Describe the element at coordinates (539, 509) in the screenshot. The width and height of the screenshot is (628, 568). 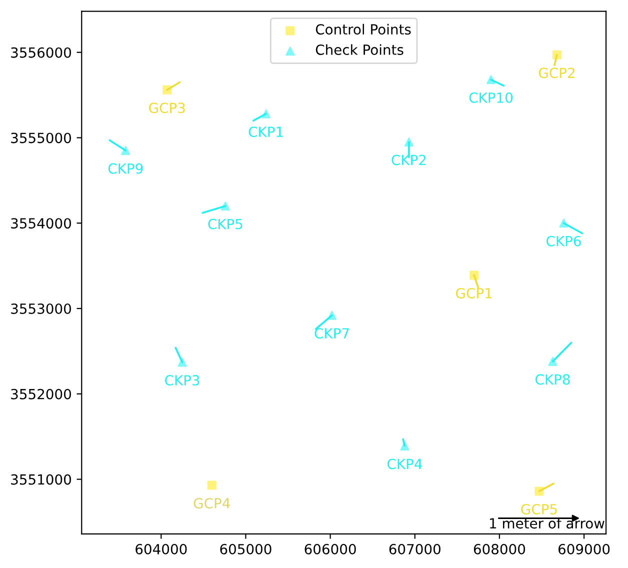
I see `annotation: GCP5` at that location.